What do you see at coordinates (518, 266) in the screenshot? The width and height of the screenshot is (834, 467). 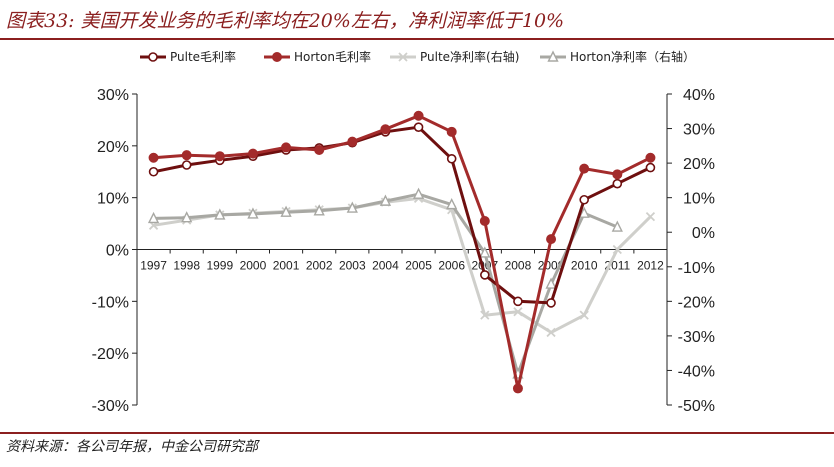 I see `x-tick-label: 2008` at bounding box center [518, 266].